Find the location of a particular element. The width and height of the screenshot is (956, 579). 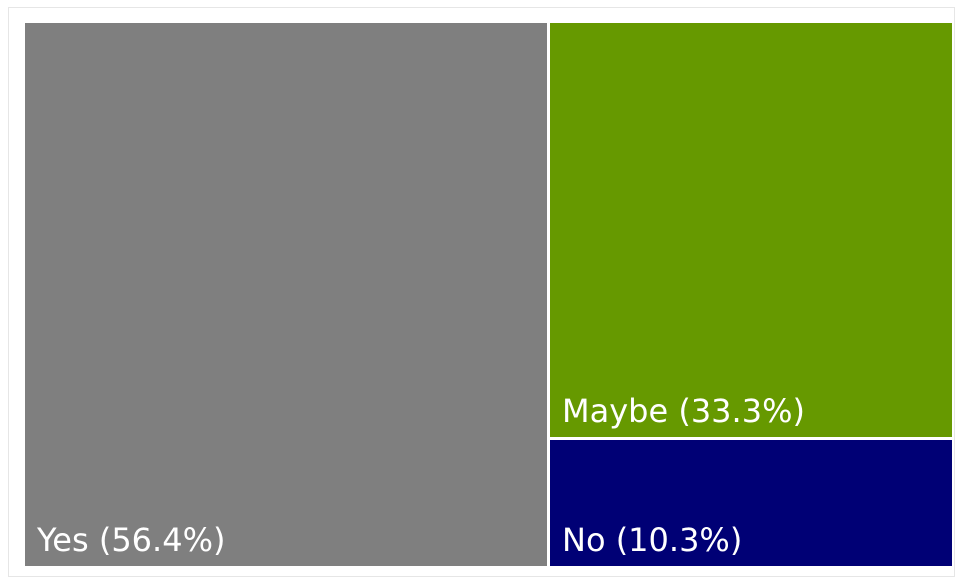

tile-no-label: No (10.3%) is located at coordinates (652, 540).